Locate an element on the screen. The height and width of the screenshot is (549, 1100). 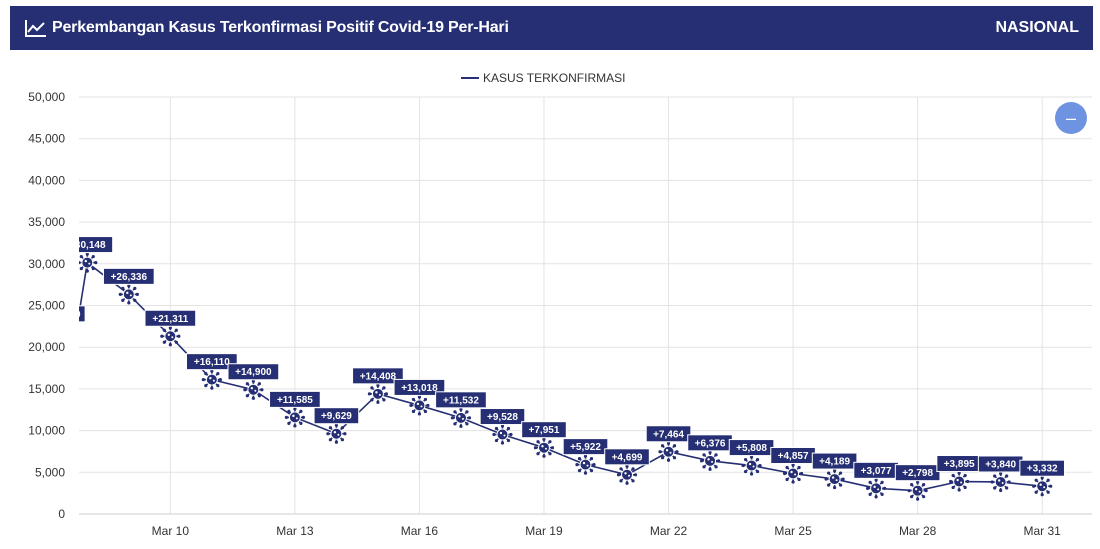
y-tick-label: 15,000 is located at coordinates (46, 389).